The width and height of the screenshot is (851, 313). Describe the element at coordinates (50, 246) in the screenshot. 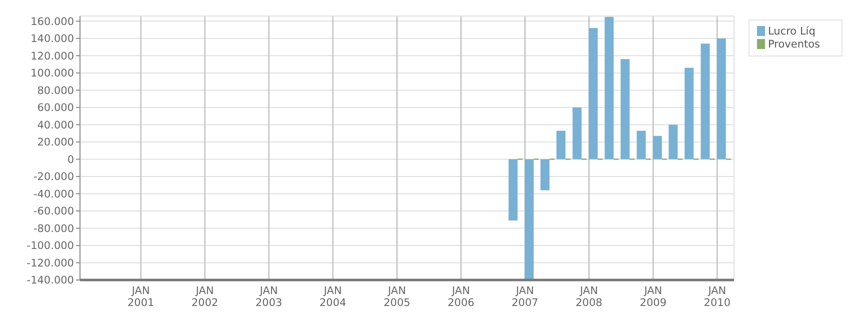

I see `y-tick-label: -100.000` at that location.